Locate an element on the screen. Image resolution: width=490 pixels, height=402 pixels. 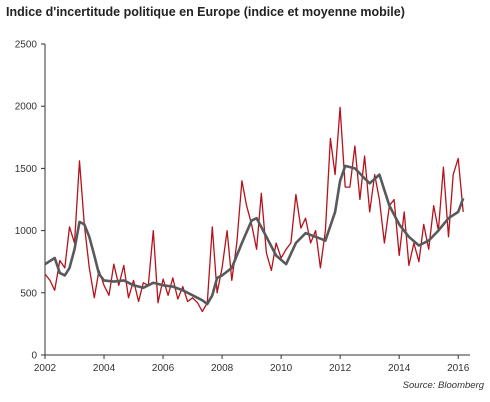
source: Source: Bloomberg is located at coordinates (444, 385).